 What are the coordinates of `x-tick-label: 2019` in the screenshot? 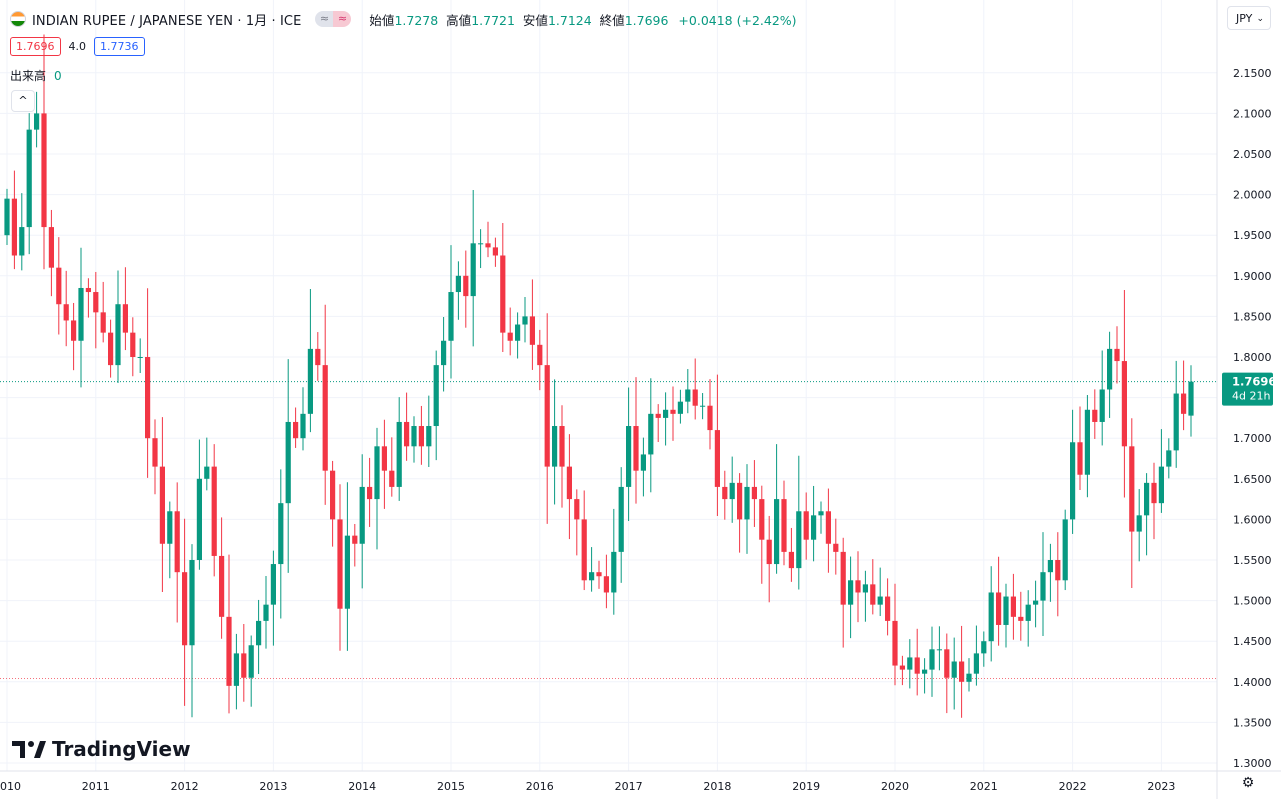 It's located at (806, 786).